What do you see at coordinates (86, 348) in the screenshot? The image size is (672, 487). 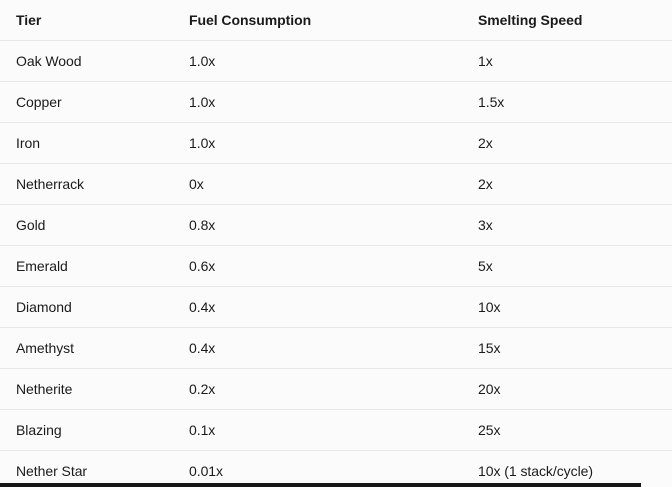 I see `table-cell: Amethyst` at bounding box center [86, 348].